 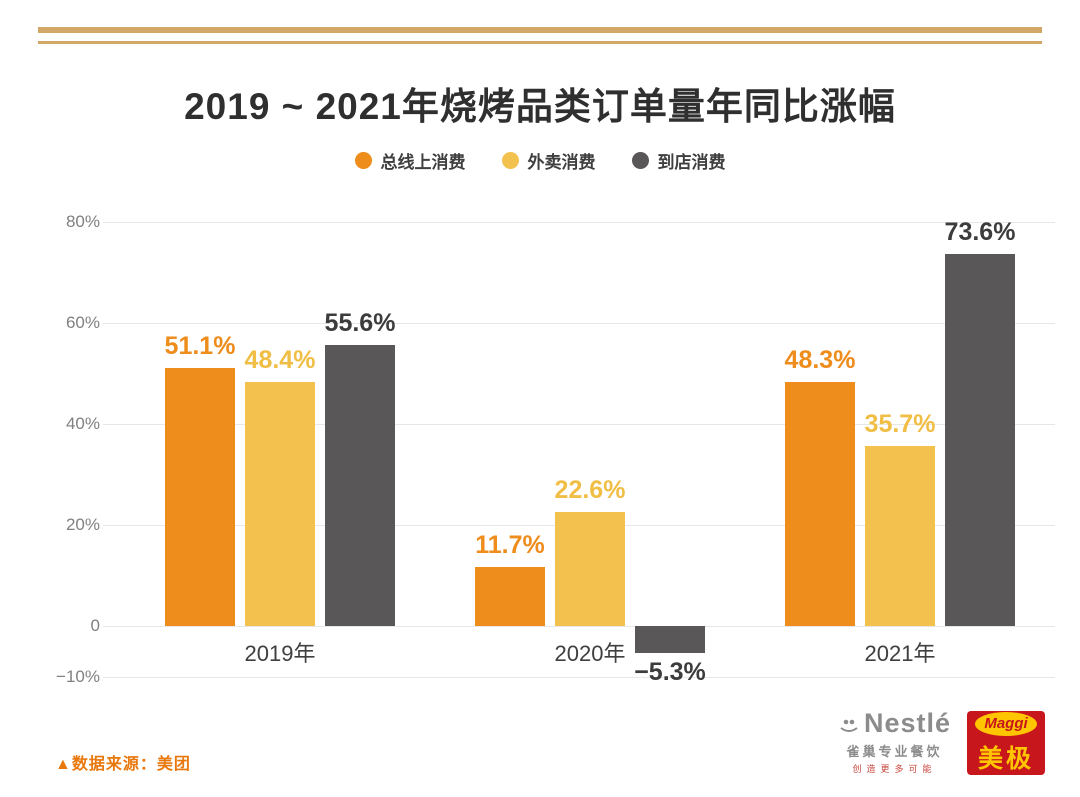 I want to click on triangle-marker-icon: ▲, so click(x=63, y=764).